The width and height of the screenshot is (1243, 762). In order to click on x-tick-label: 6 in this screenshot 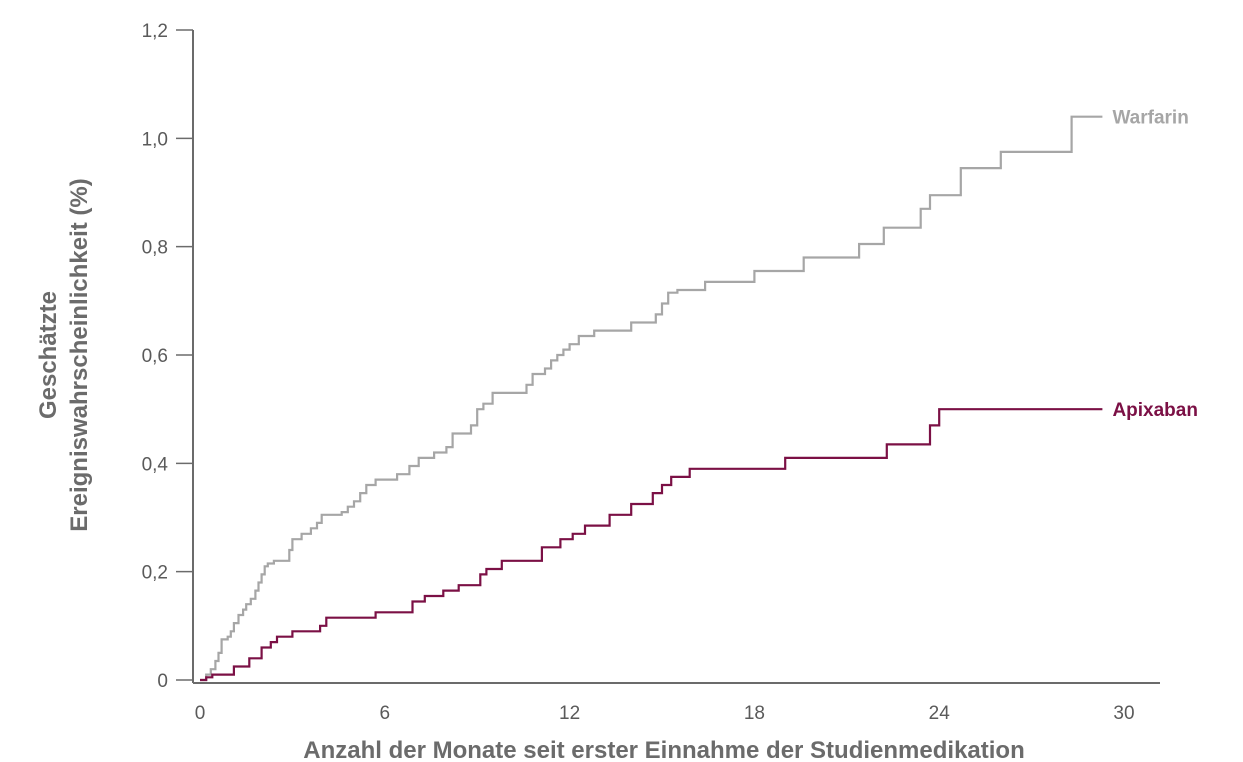, I will do `click(385, 713)`.